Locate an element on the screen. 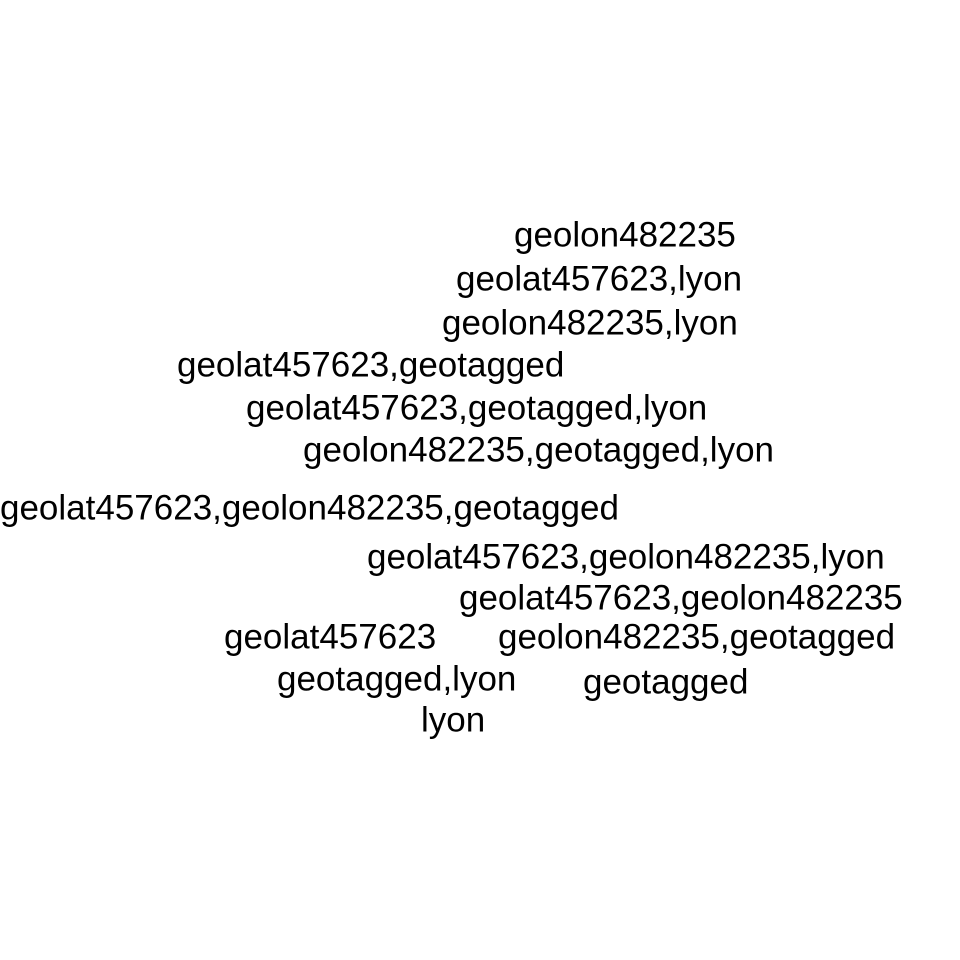 This screenshot has width=960, height=960. tag-label: geotagged,lyon is located at coordinates (397, 679).